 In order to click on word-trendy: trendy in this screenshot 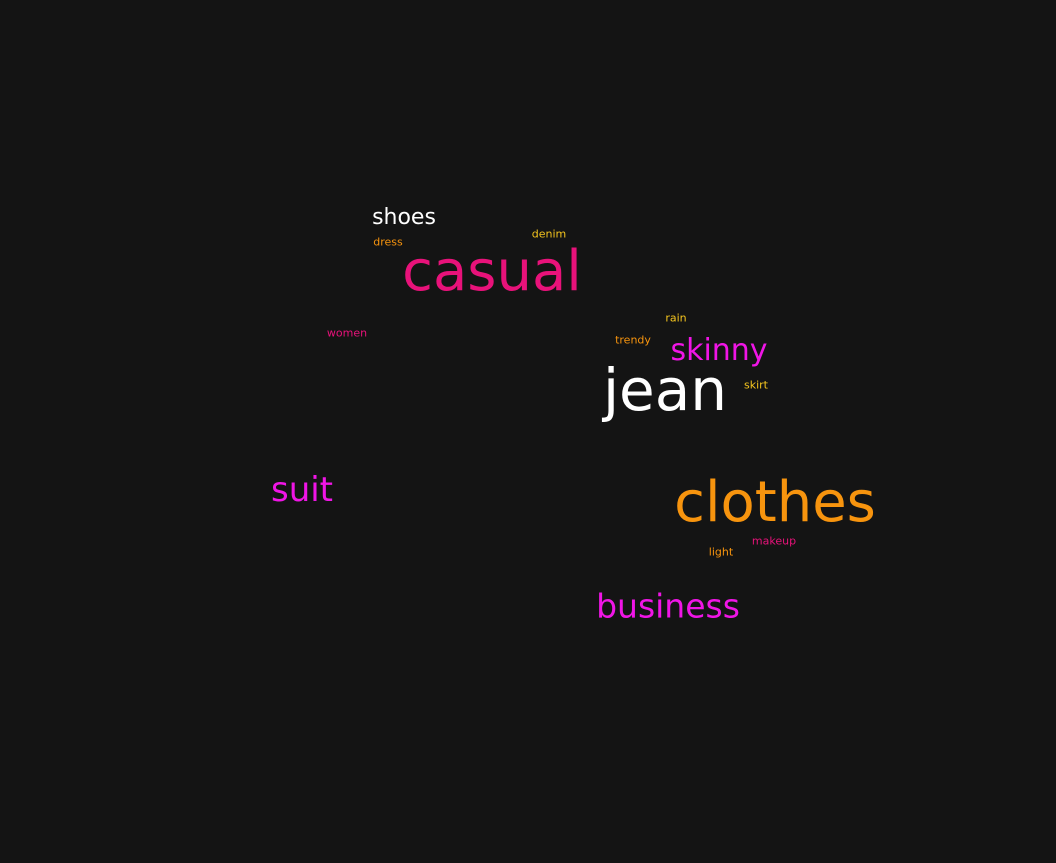, I will do `click(633, 340)`.